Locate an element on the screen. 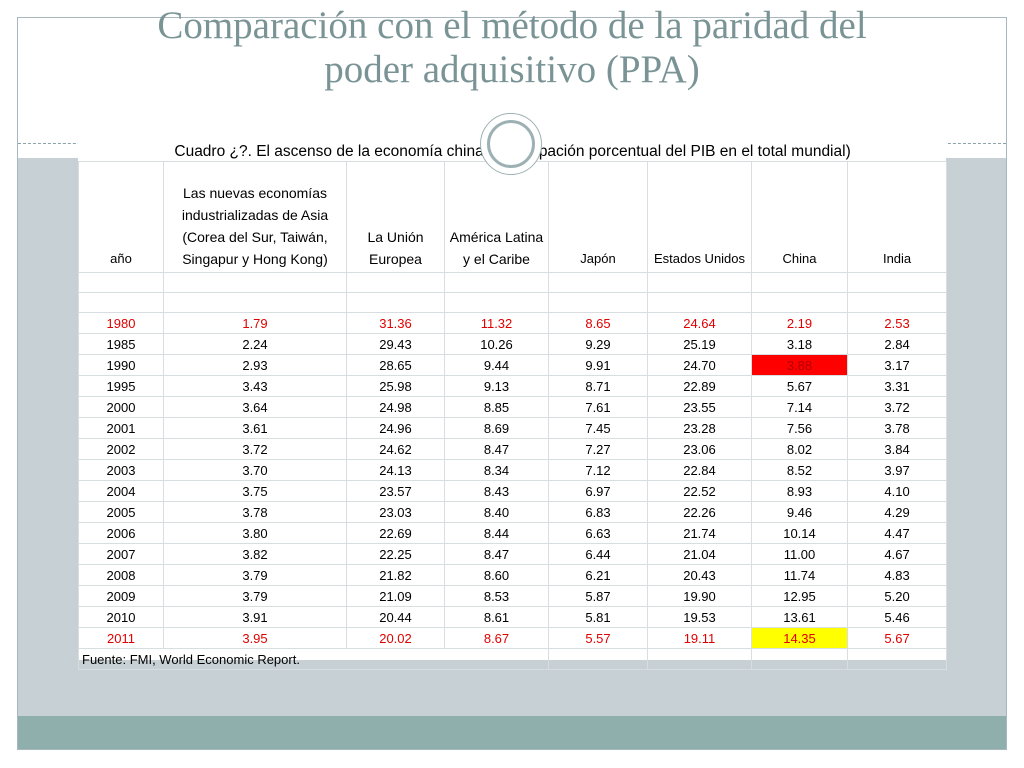 This screenshot has height=768, width=1024. value-cell: 19.11 is located at coordinates (699, 638).